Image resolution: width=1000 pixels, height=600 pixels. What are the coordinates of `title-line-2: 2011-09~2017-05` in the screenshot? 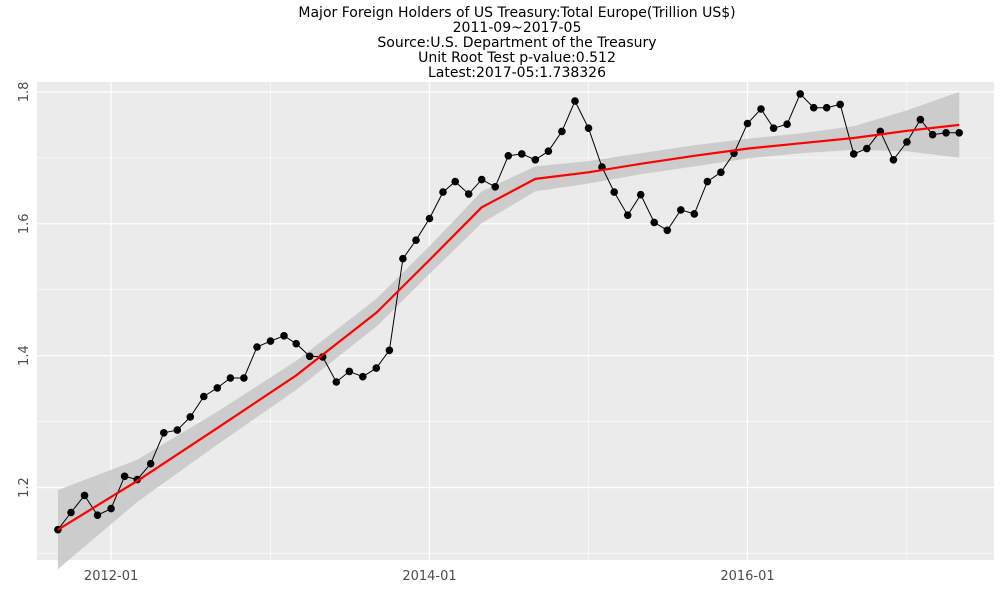 It's located at (517, 28).